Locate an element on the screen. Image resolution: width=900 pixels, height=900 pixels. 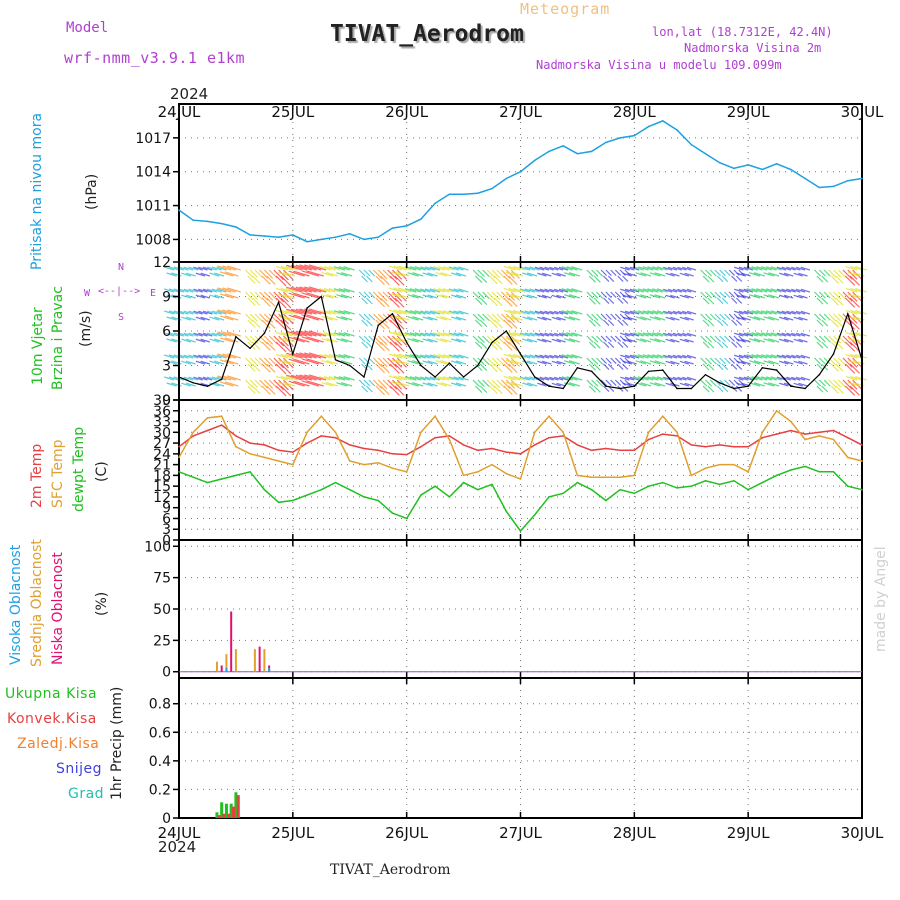
y-tick-label: 24 is located at coordinates (162, 455).